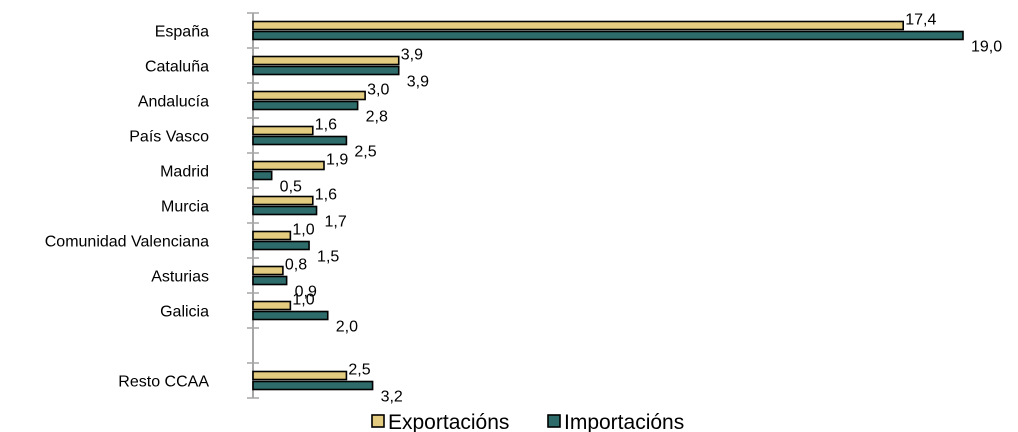 Image resolution: width=1018 pixels, height=432 pixels. Describe the element at coordinates (337, 160) in the screenshot. I see `data-label: 1,9` at that location.